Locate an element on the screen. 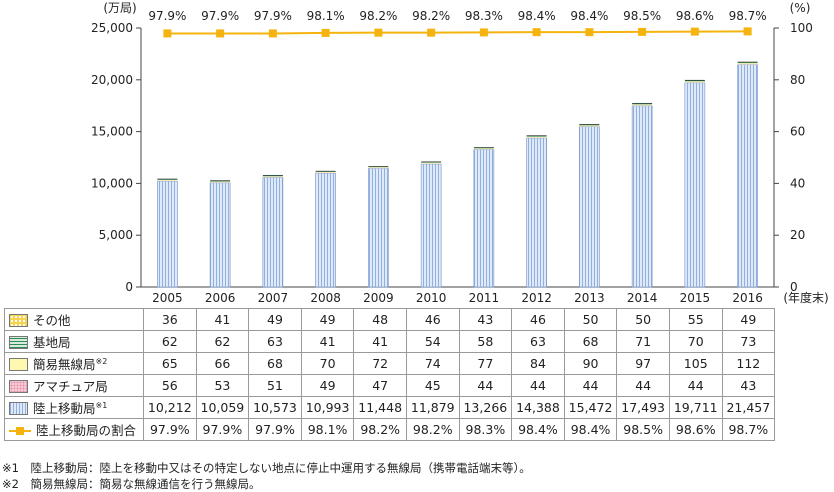 This screenshot has height=492, width=834. table-cell: 21,457 is located at coordinates (748, 407).